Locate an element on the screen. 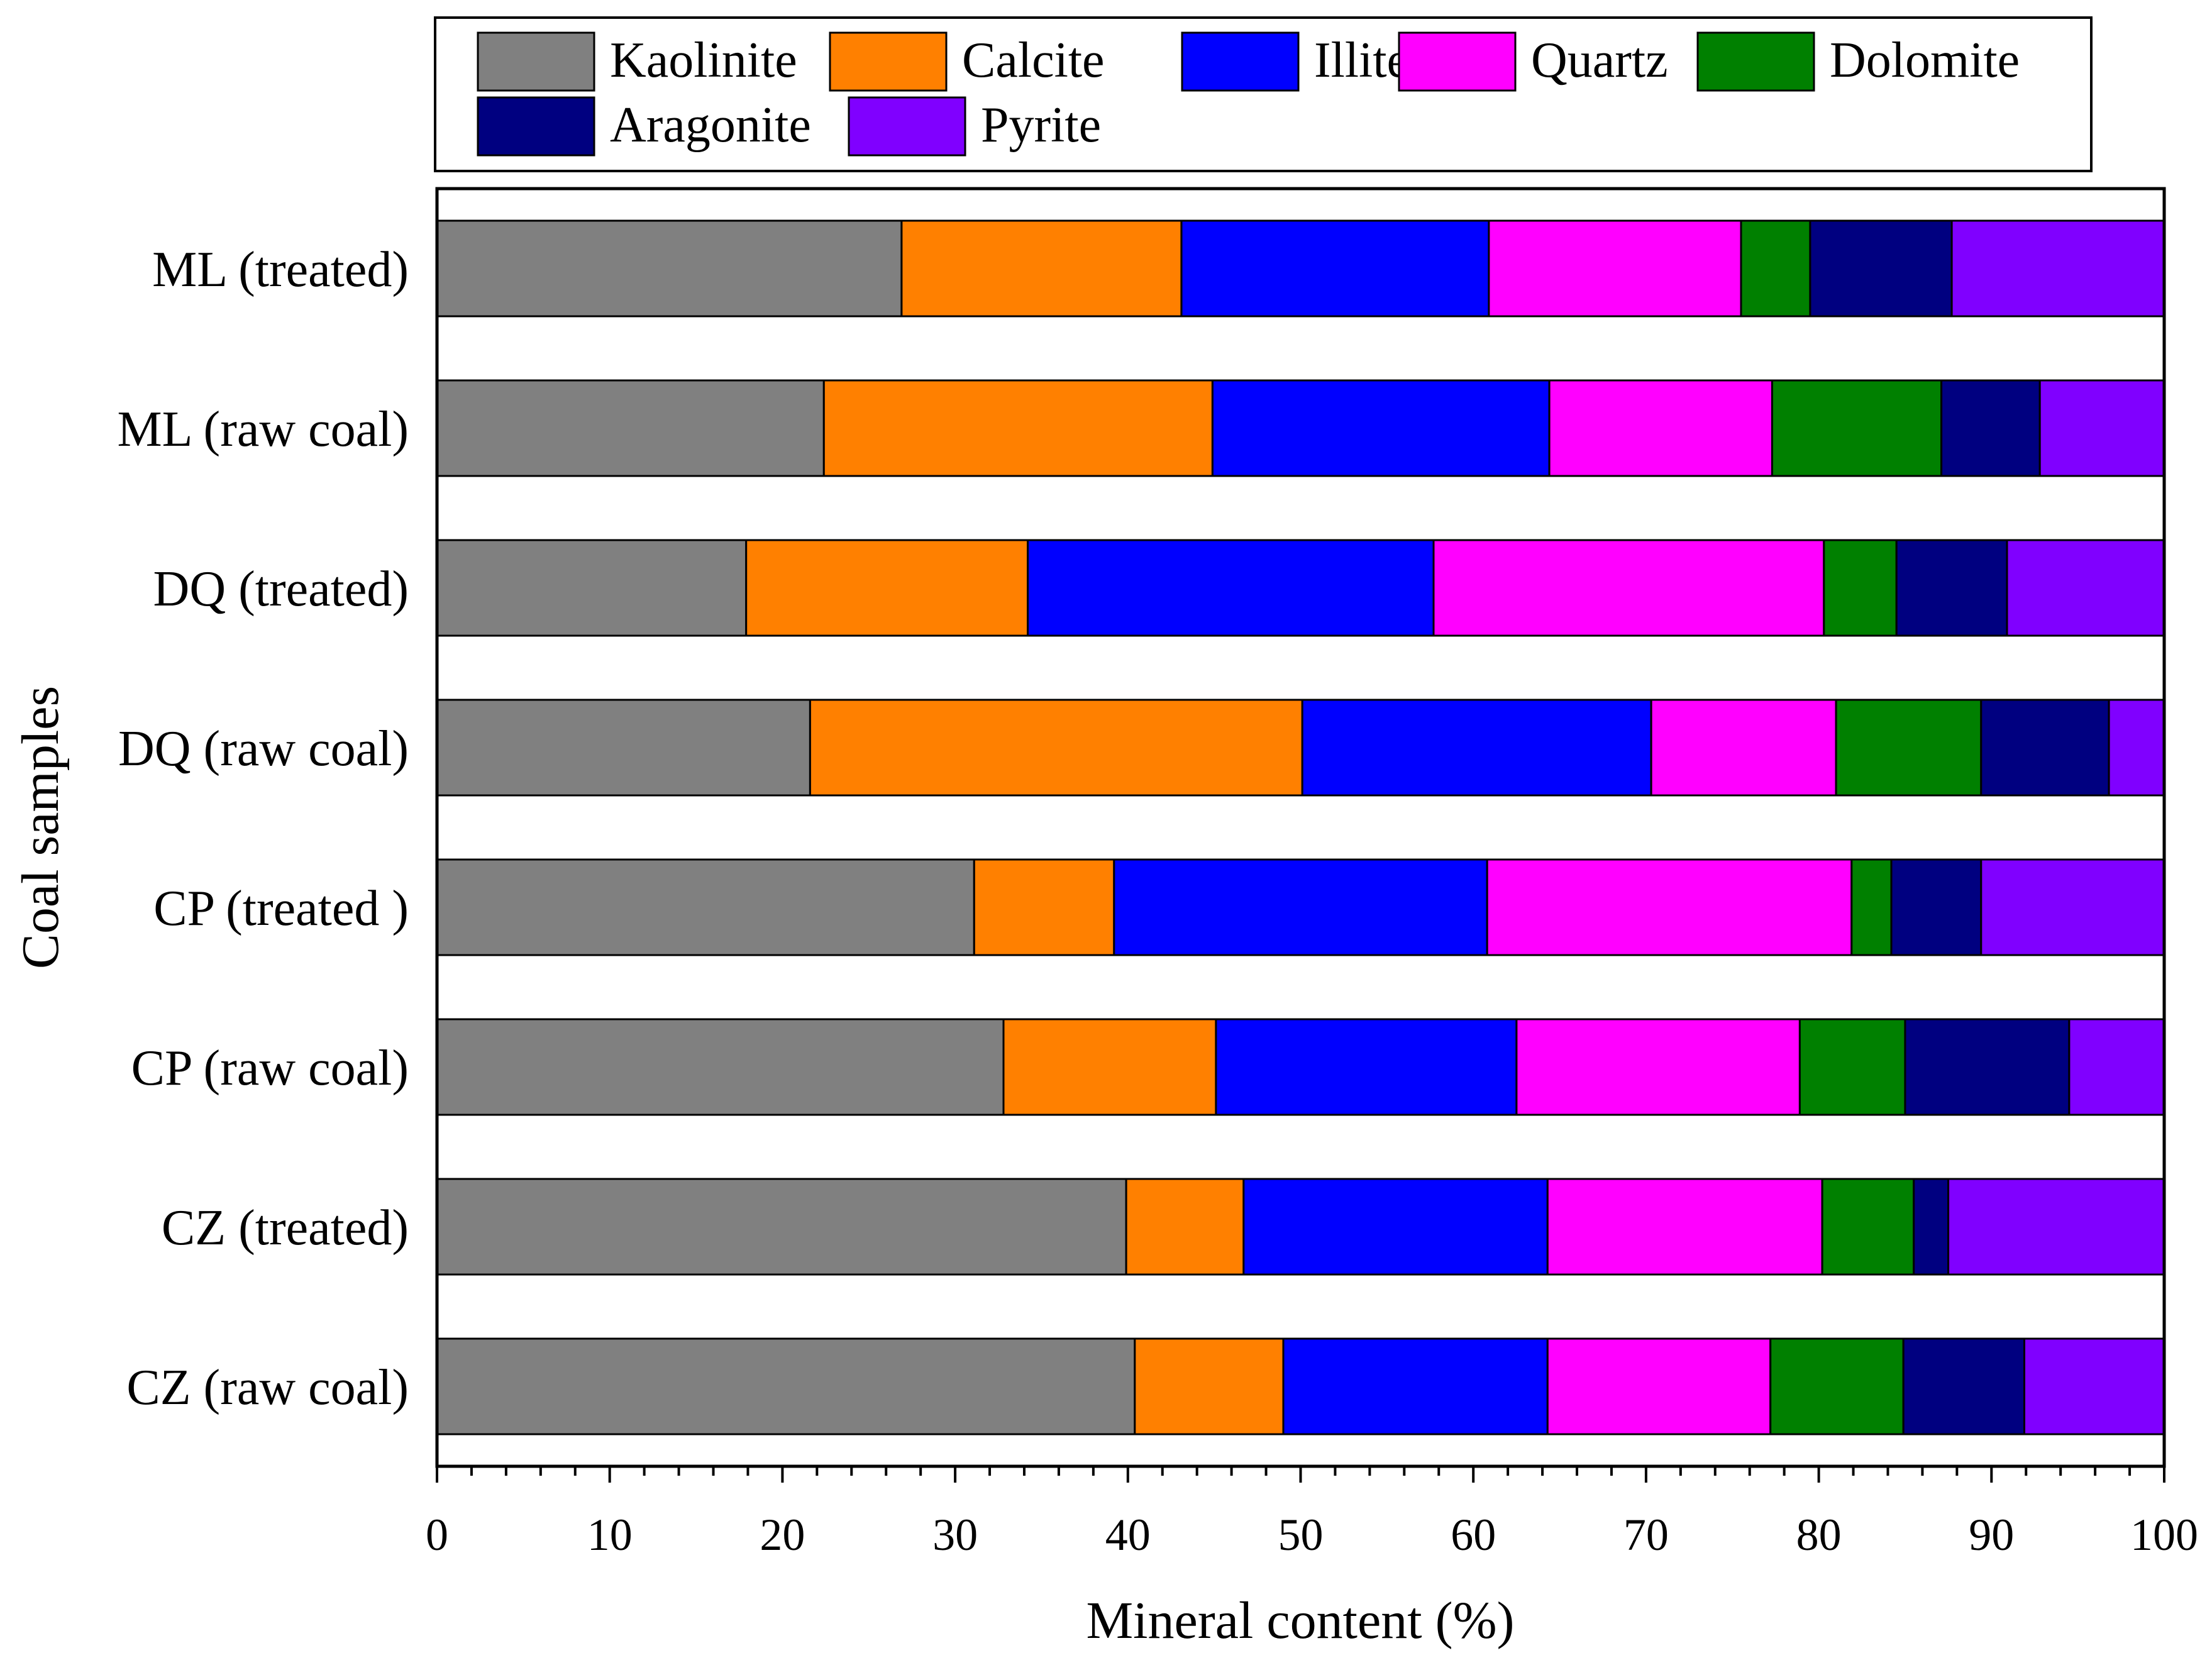  bar-cz-raw-coal-illite is located at coordinates (1415, 1386).